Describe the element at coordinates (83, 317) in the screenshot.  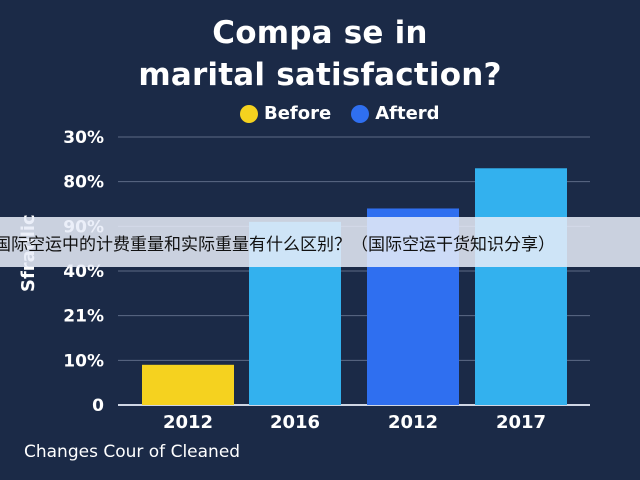
I see `y-tick-label: 21%` at that location.